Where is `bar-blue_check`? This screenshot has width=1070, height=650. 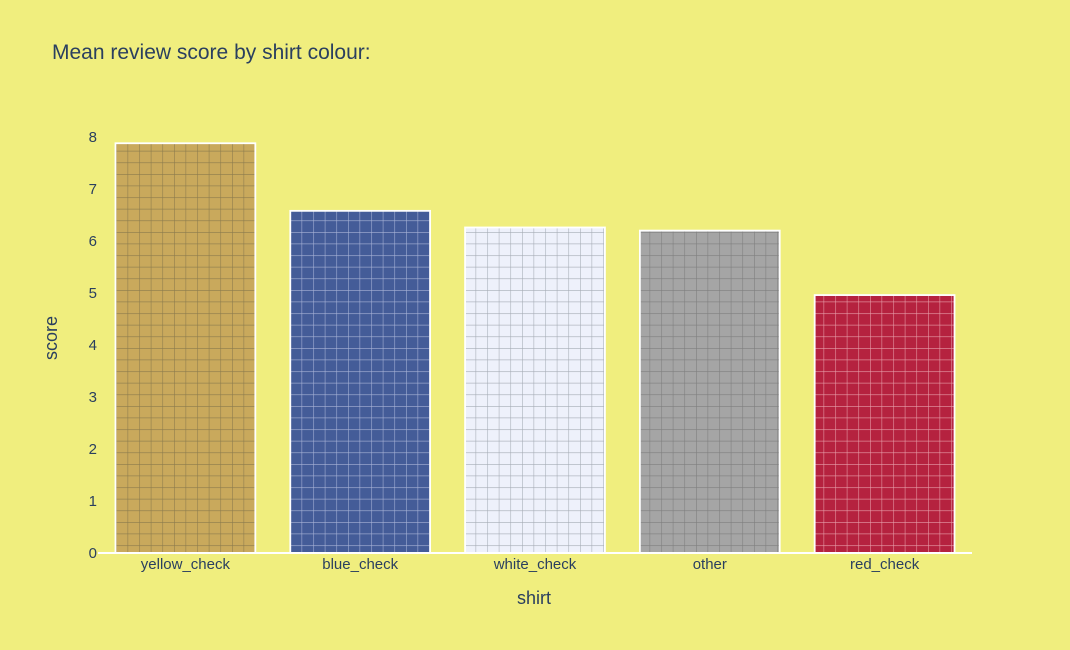
bar-blue_check is located at coordinates (360, 381).